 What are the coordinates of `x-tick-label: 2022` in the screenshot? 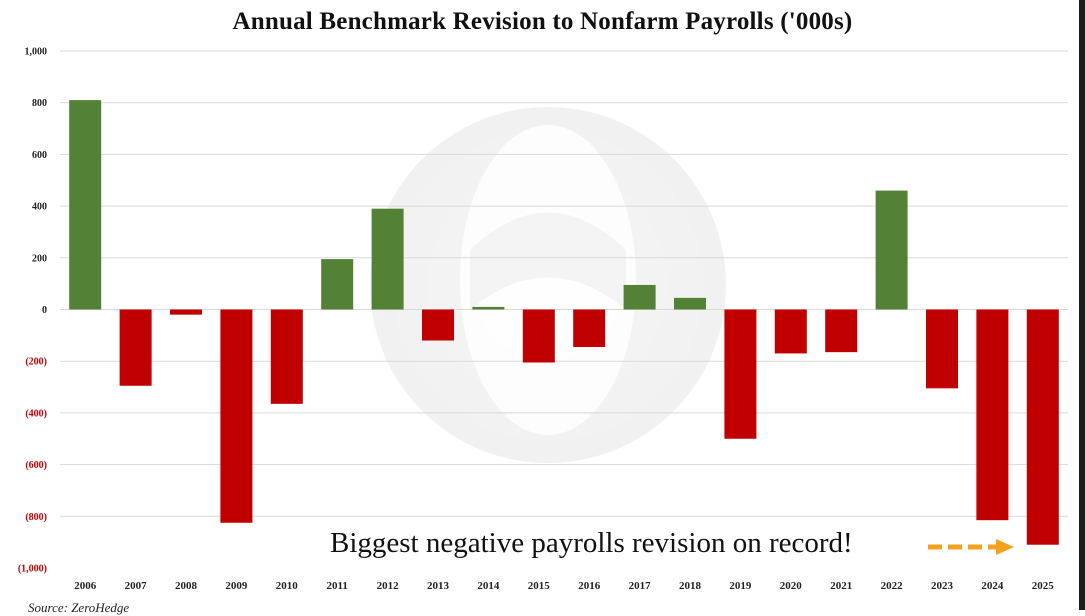 It's located at (892, 586).